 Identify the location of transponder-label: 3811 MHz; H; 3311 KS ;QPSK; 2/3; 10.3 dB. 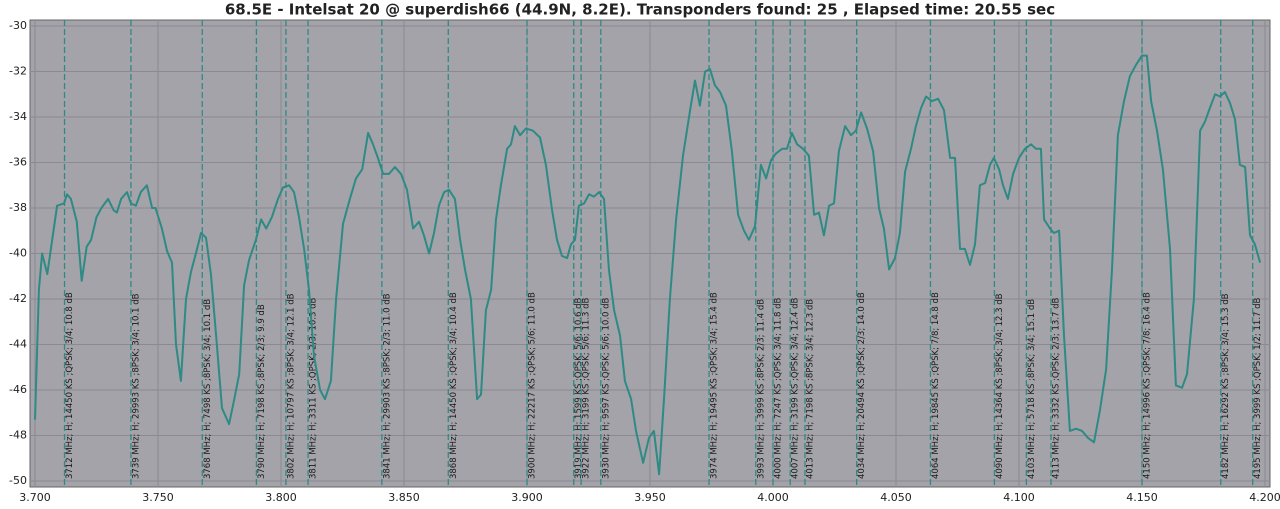
(314, 388).